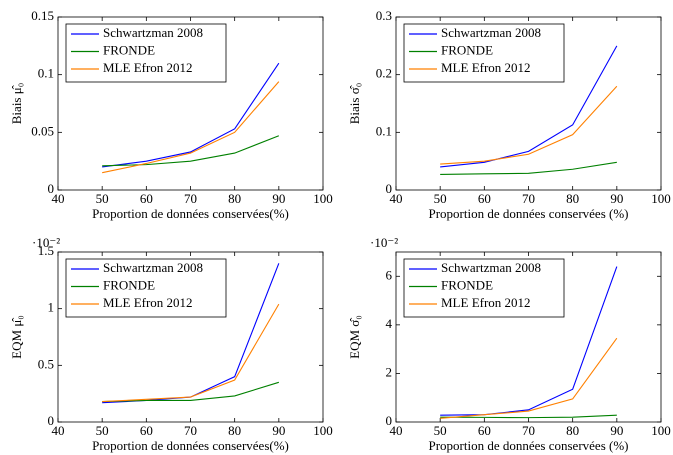  Describe the element at coordinates (51, 307) in the screenshot. I see `y-tick-label: 1` at that location.